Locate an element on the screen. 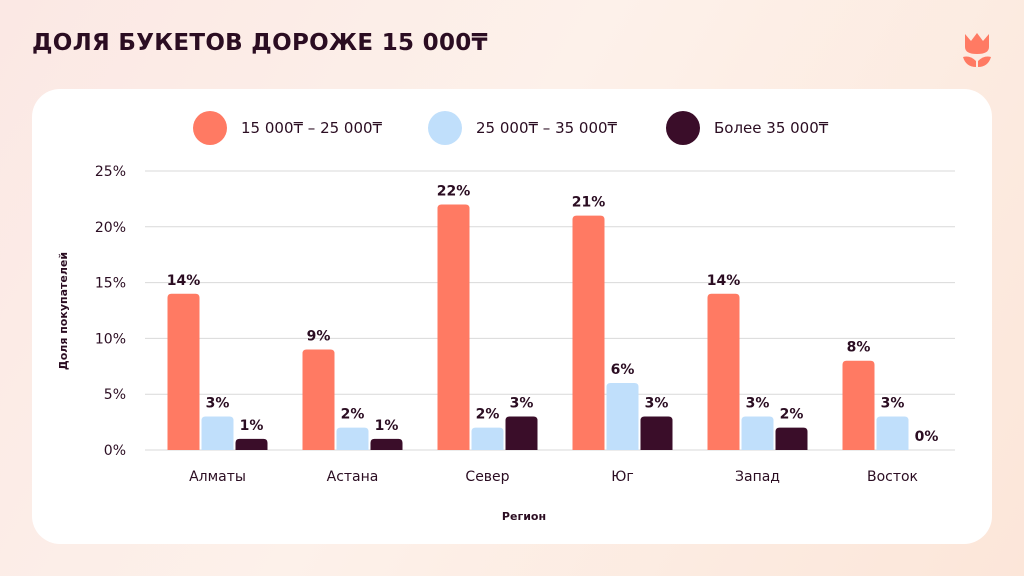 The image size is (1024, 576). legend-item-series-2: 25 000₸ – 35 000₸ is located at coordinates (522, 128).